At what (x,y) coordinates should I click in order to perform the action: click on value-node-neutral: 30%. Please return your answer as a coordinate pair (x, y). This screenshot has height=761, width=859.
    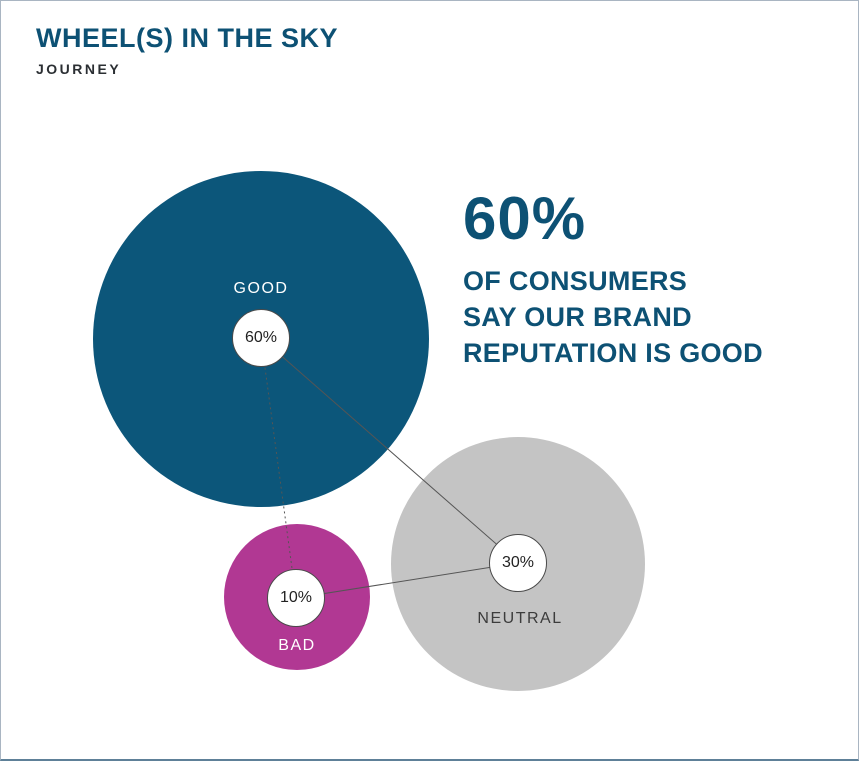
    Looking at the image, I should click on (518, 563).